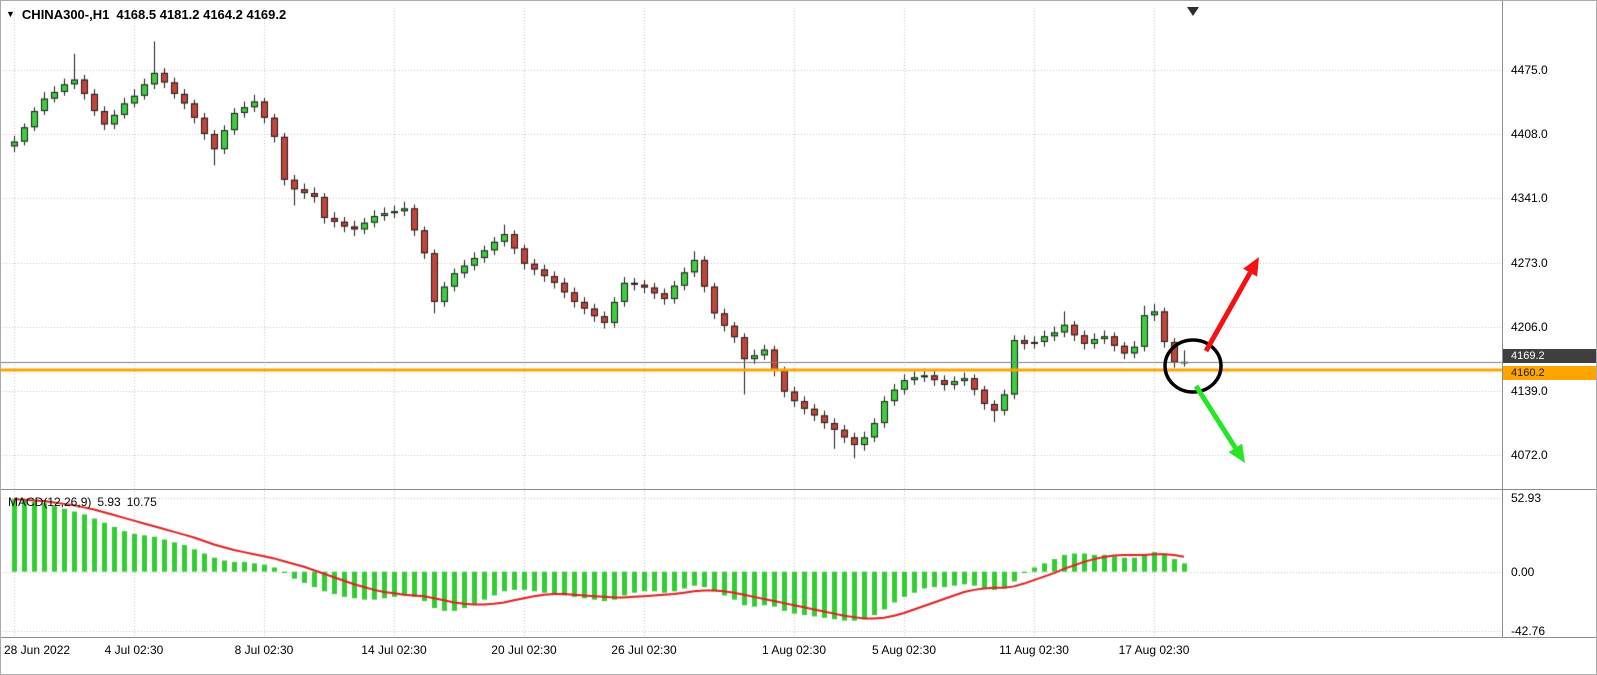  Describe the element at coordinates (1529, 326) in the screenshot. I see `price-tick-label: 4206.0` at that location.